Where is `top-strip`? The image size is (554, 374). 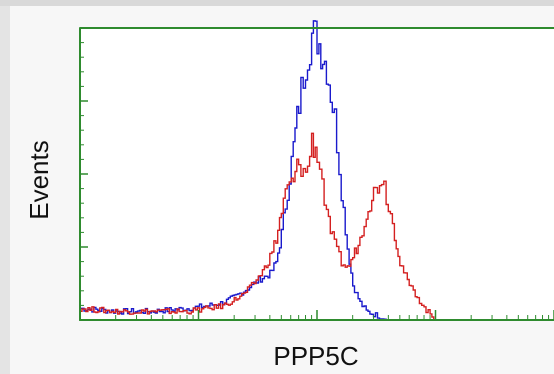
top-strip is located at coordinates (277, 3).